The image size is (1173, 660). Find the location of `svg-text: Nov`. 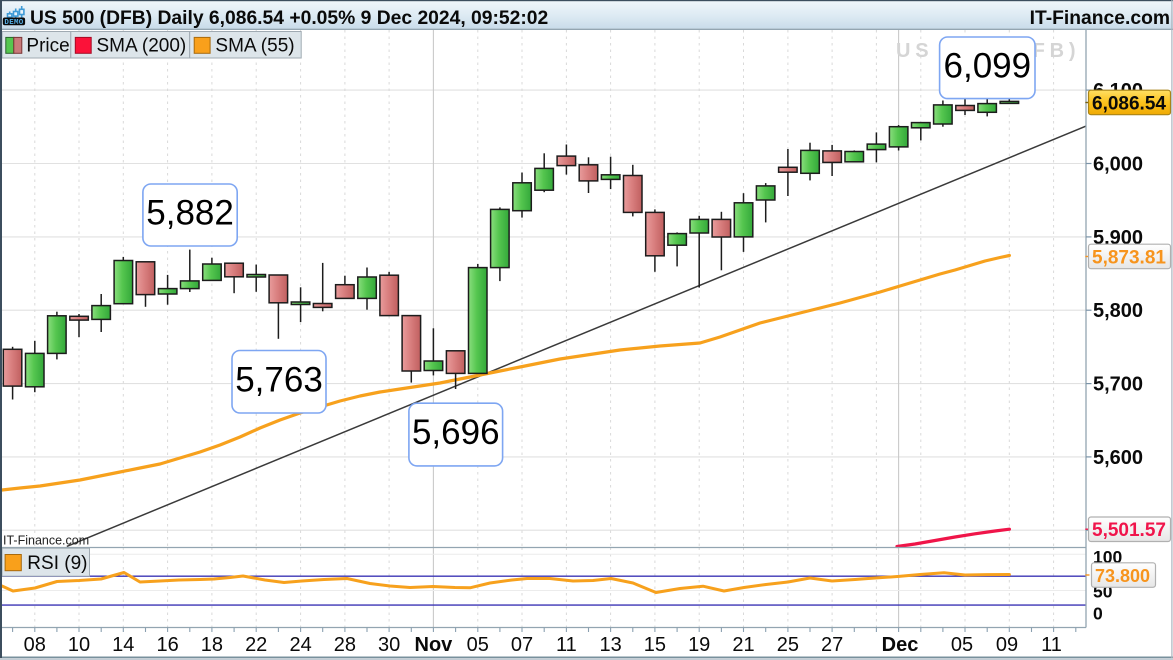

svg-text: Nov is located at coordinates (434, 645).